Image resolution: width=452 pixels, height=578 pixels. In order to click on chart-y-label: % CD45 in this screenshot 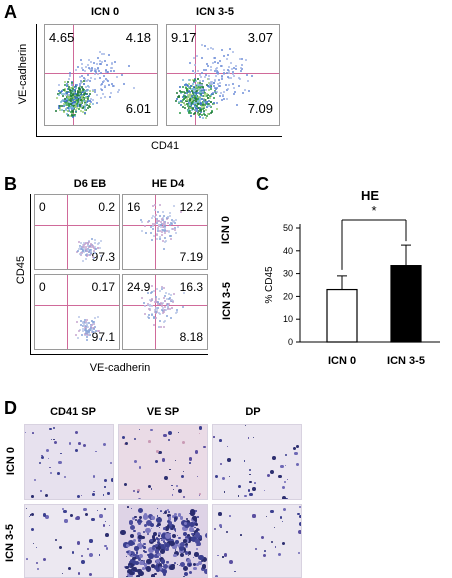, I will do `click(269, 285)`.